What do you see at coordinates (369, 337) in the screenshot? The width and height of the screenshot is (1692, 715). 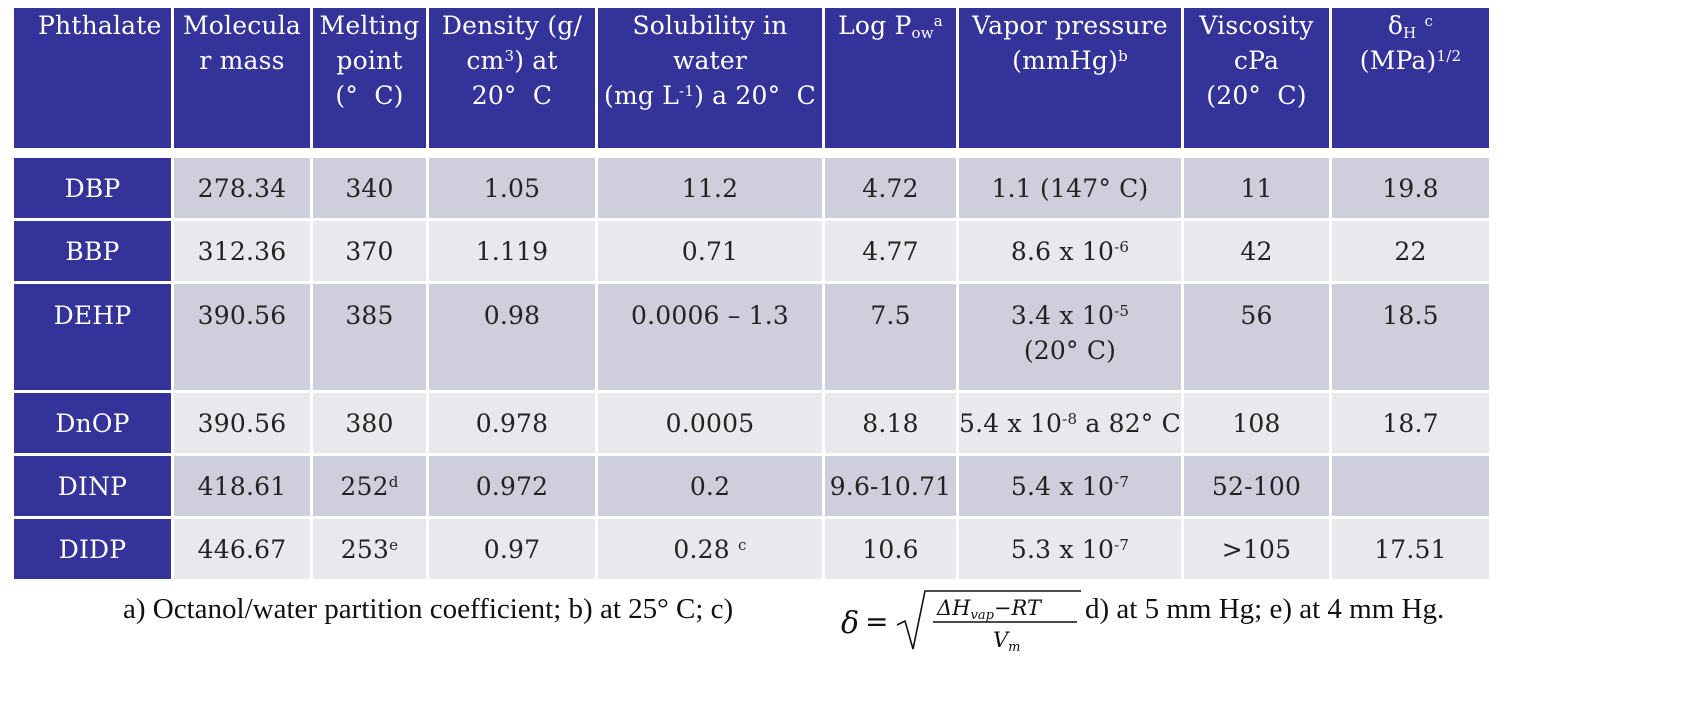 I see `cell-melting-point: 385` at bounding box center [369, 337].